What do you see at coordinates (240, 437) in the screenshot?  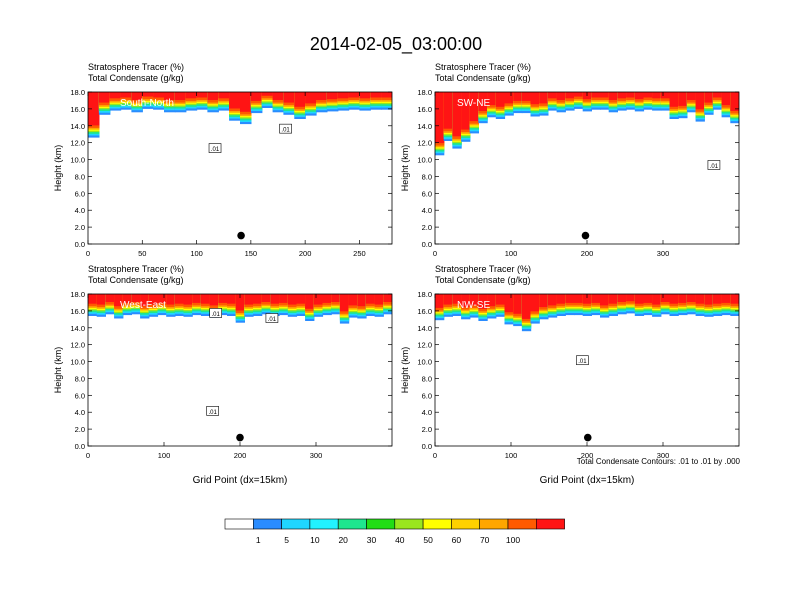 I see `location-marker` at bounding box center [240, 437].